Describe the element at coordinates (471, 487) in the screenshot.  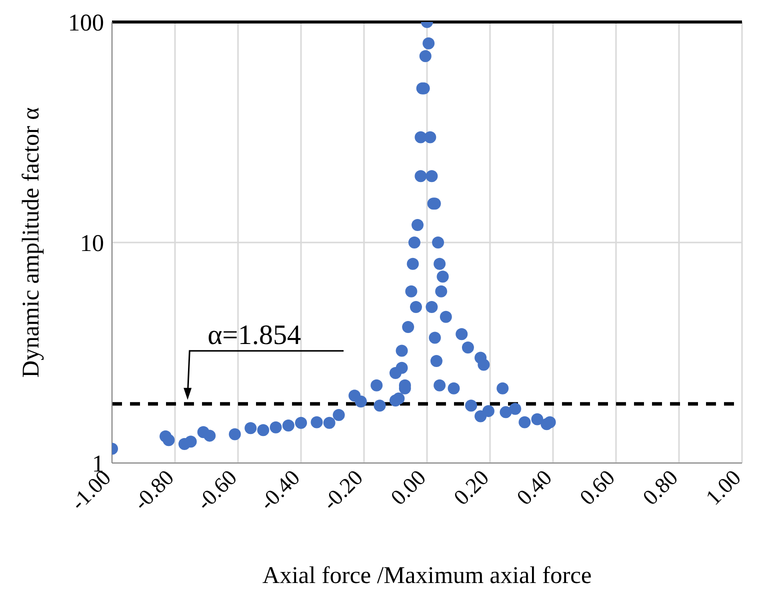
I see `x-tick-label: 0.20` at that location.